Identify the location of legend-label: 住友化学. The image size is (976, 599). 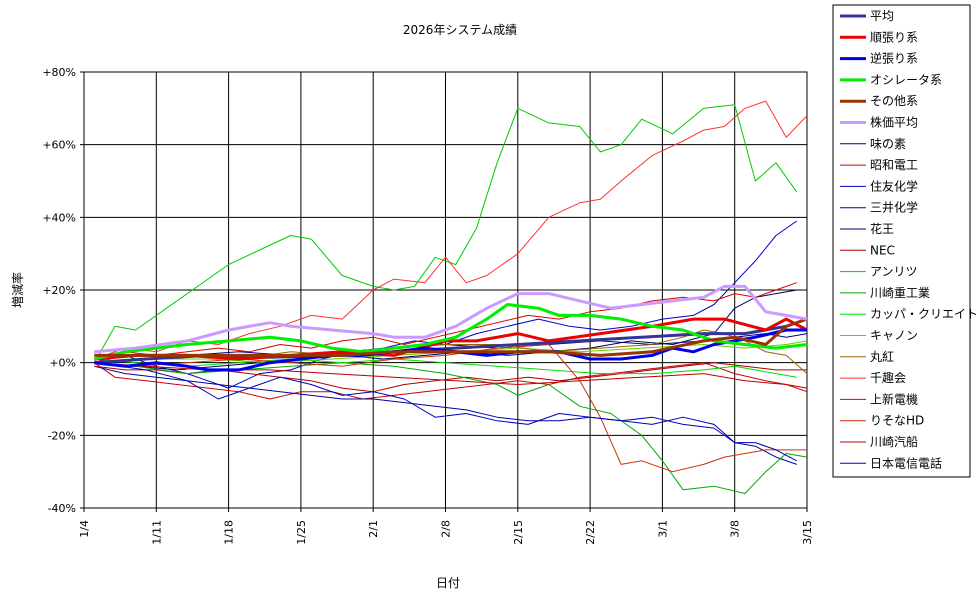
(894, 185).